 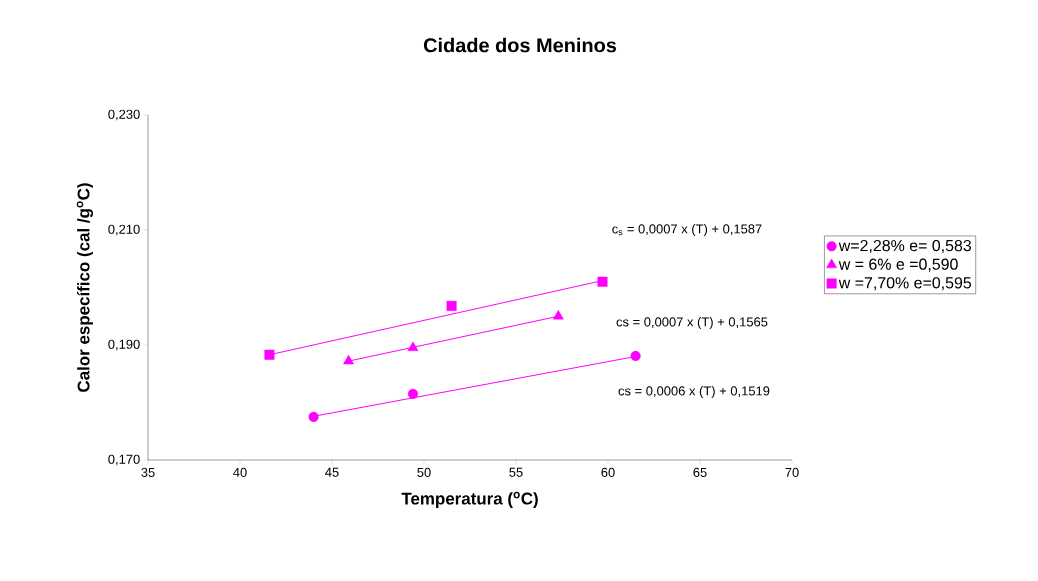 I want to click on annotation: cs = 0,0006 x (T) + 0,1519, so click(x=694, y=392).